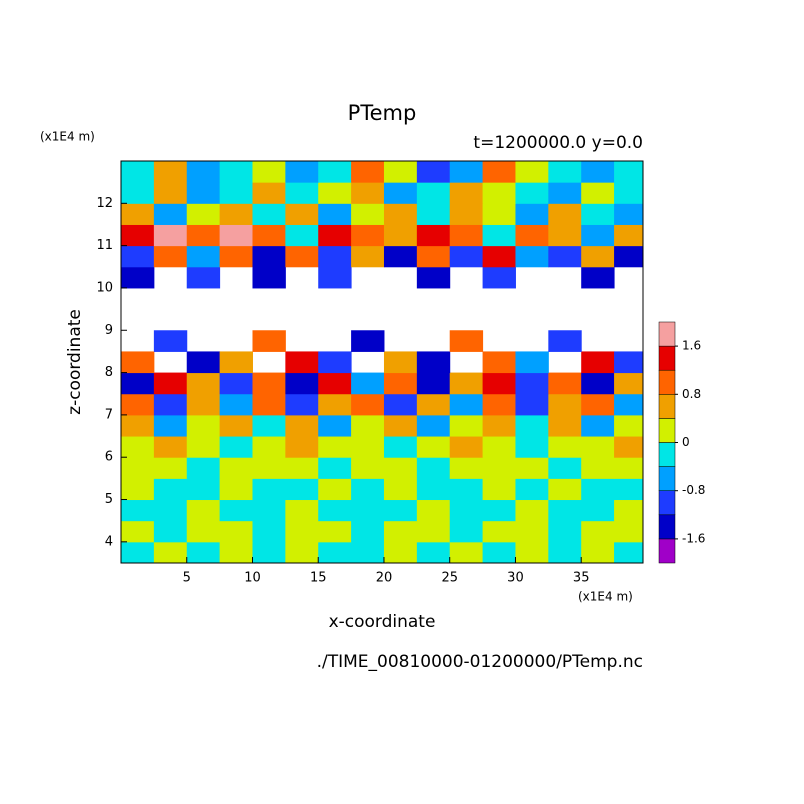  I want to click on chart-subtitle: t=1200000.0 y=0.0, so click(558, 143).